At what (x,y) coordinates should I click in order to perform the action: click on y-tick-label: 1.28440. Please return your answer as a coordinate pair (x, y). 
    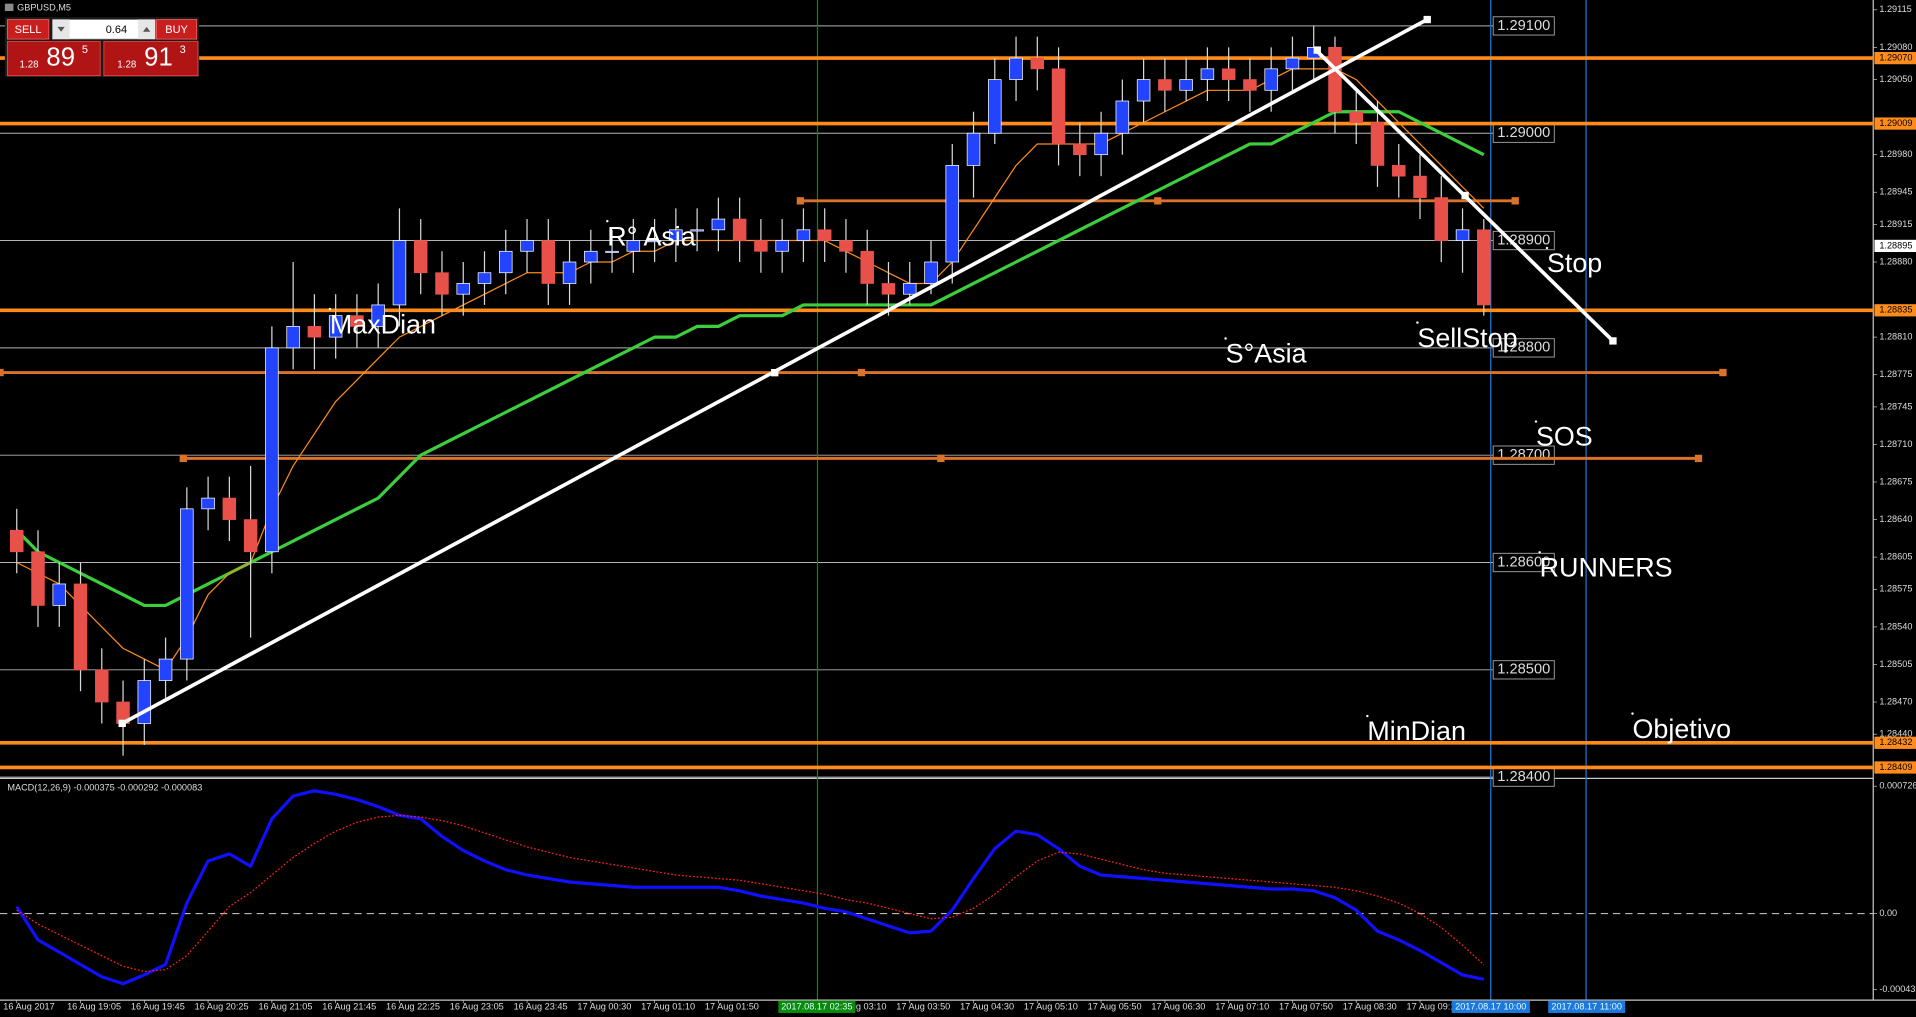
    Looking at the image, I should click on (1895, 734).